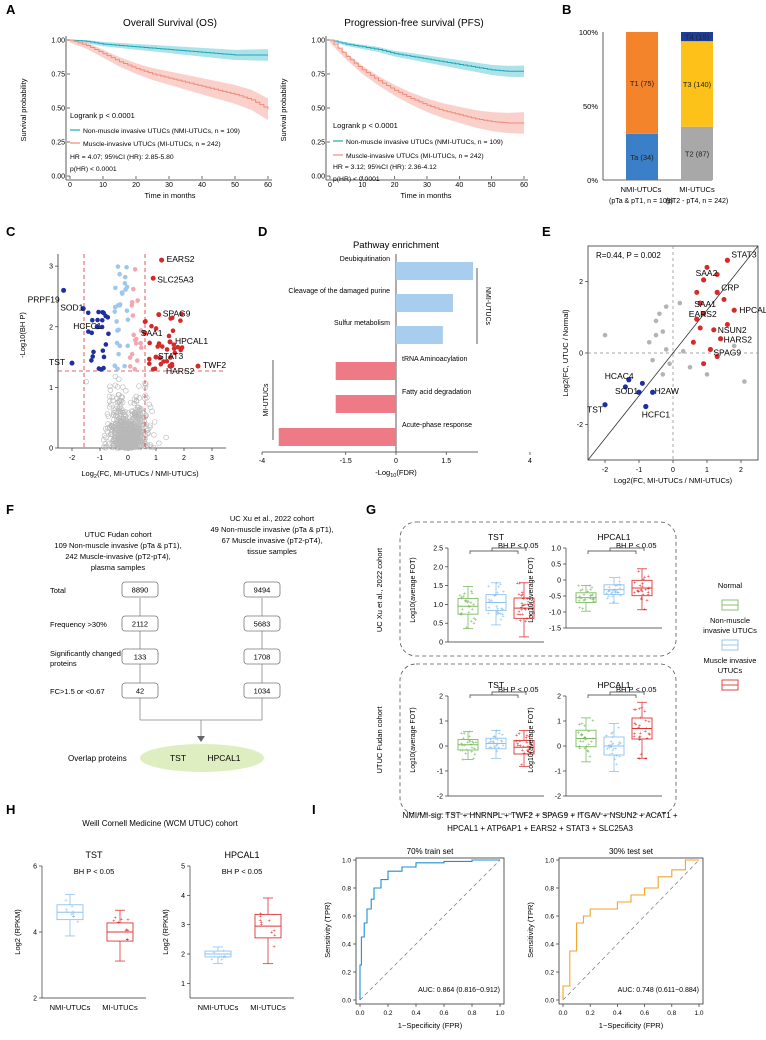 This screenshot has width=766, height=1040. I want to click on f-left-value-1: 2112, so click(140, 624).